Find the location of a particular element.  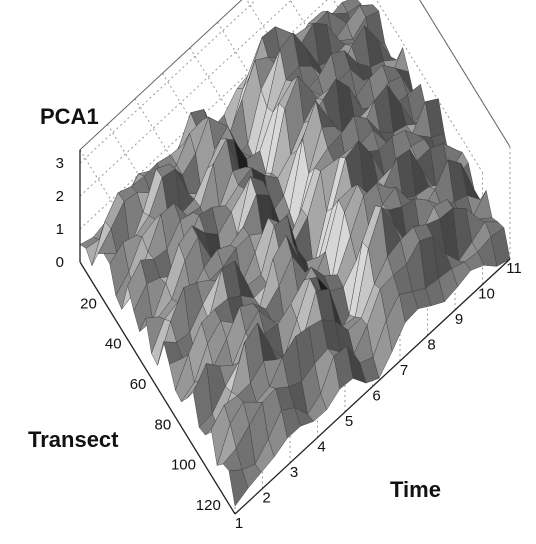

transect-axis-title: Transect is located at coordinates (73, 439).